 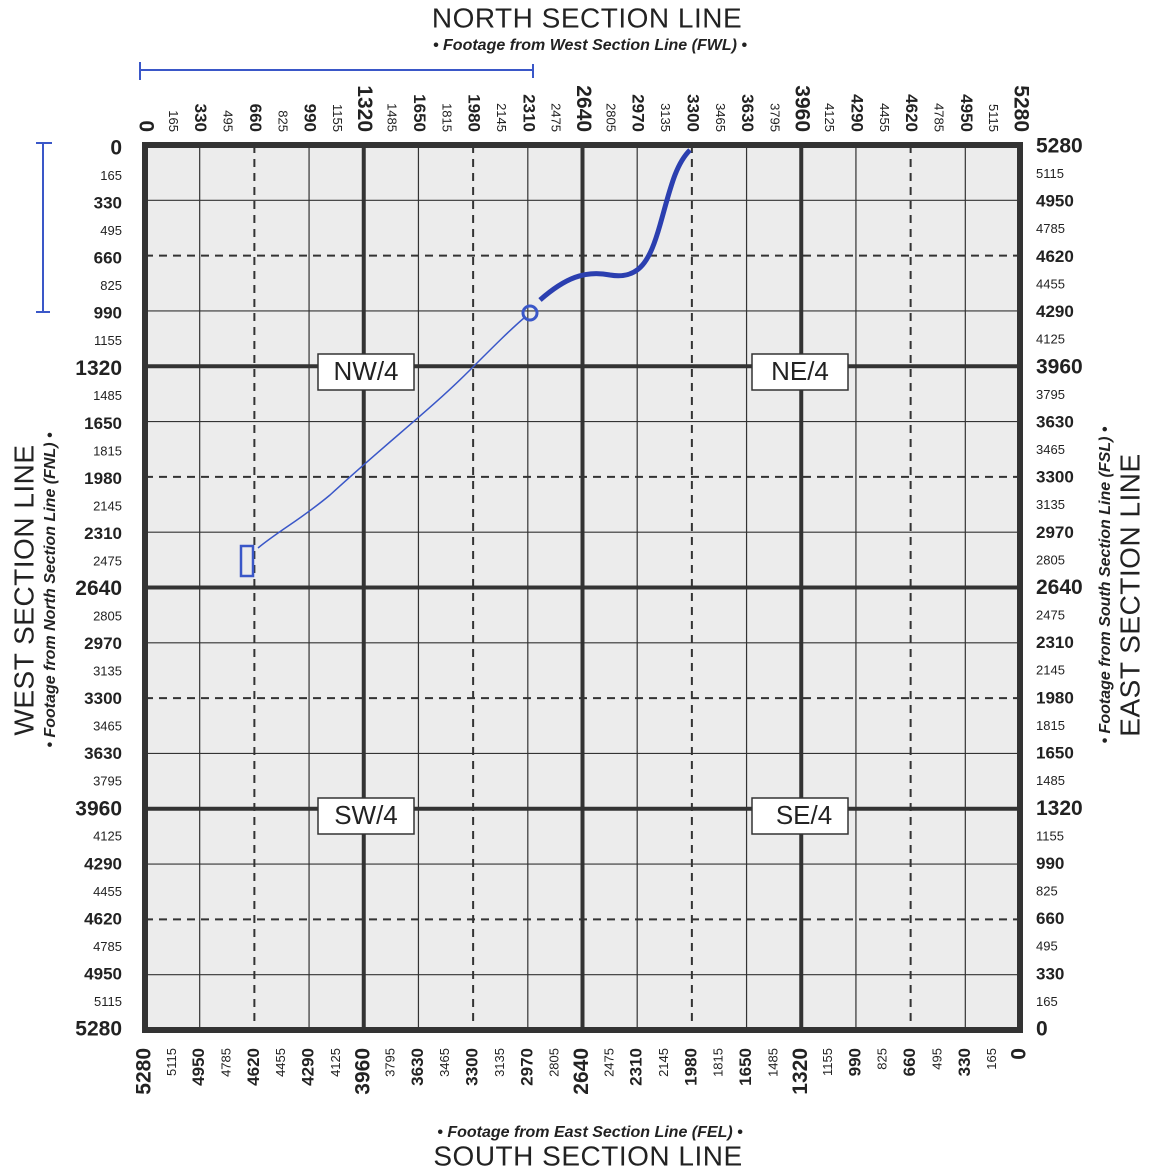 What do you see at coordinates (587, 17) in the screenshot?
I see `north-title: NORTH SECTION LINE` at bounding box center [587, 17].